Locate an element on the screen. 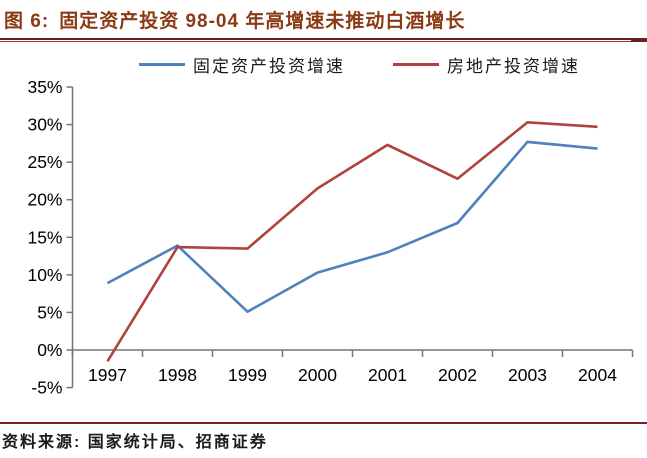 This screenshot has height=458, width=647. y-axis-tick-label: 10% is located at coordinates (44, 275).